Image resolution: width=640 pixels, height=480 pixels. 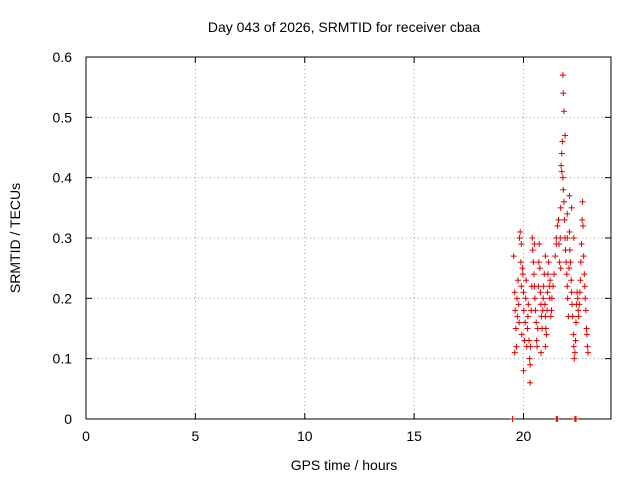 I want to click on y-tick-label: 0.3, so click(x=63, y=238).